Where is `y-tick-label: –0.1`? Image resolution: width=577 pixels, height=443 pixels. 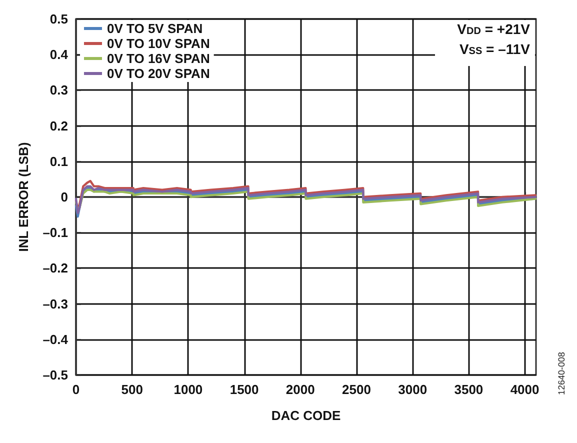 y-tick-label: –0.1 is located at coordinates (55, 232).